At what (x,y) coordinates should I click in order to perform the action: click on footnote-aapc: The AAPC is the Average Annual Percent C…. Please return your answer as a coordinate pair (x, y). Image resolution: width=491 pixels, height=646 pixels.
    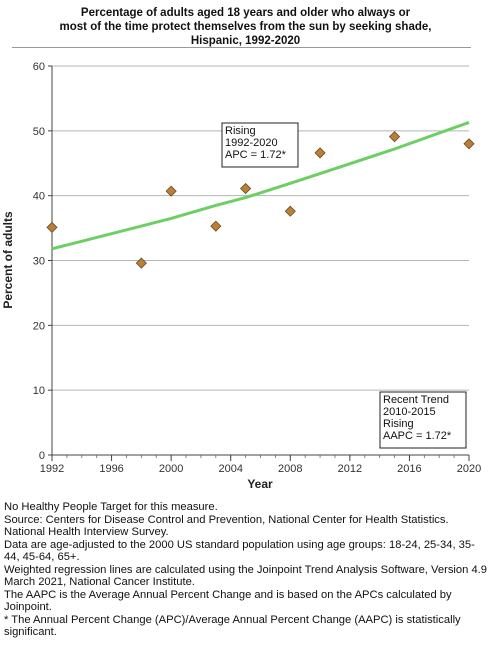
    Looking at the image, I should click on (228, 601).